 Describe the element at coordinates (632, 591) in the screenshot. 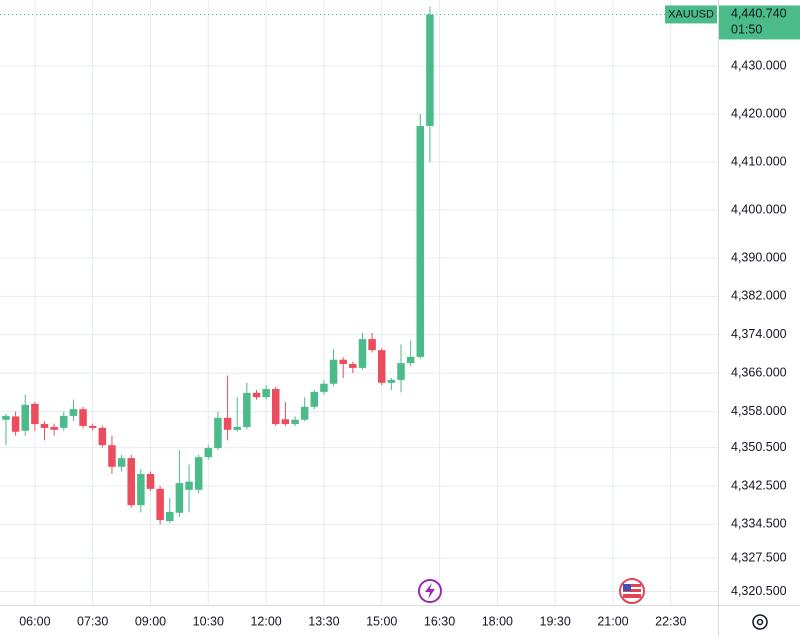

I see `event-flag-icon` at that location.